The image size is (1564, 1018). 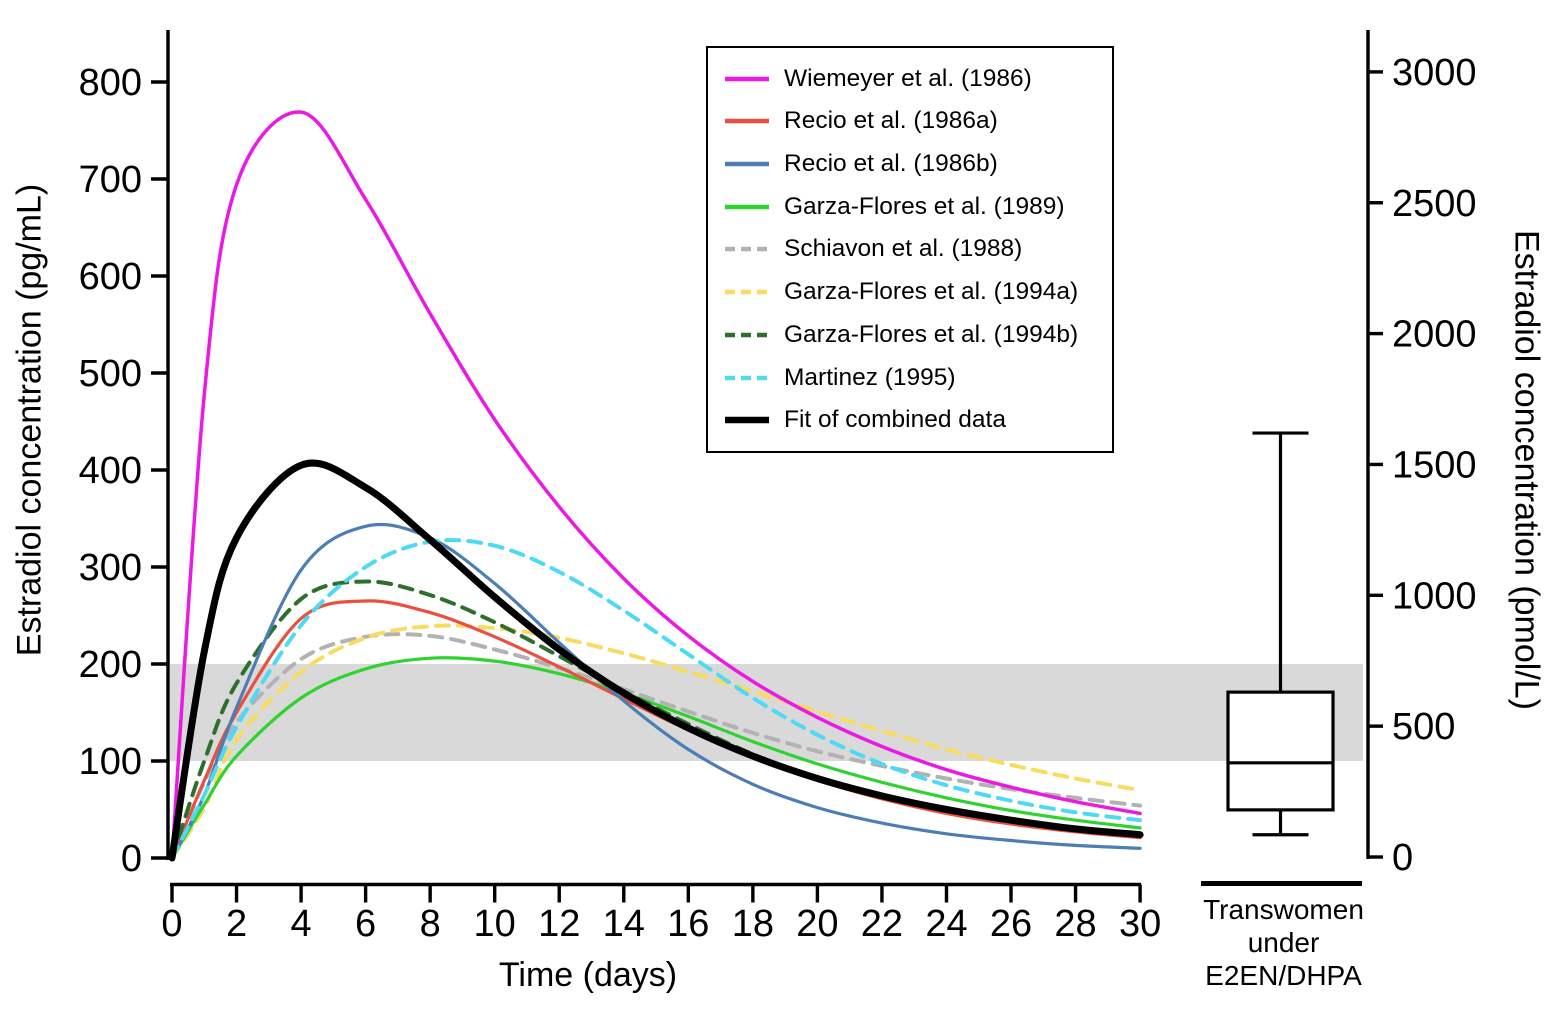 What do you see at coordinates (29, 420) in the screenshot?
I see `left-axis-title: Estradiol concentration (pg/mL)` at bounding box center [29, 420].